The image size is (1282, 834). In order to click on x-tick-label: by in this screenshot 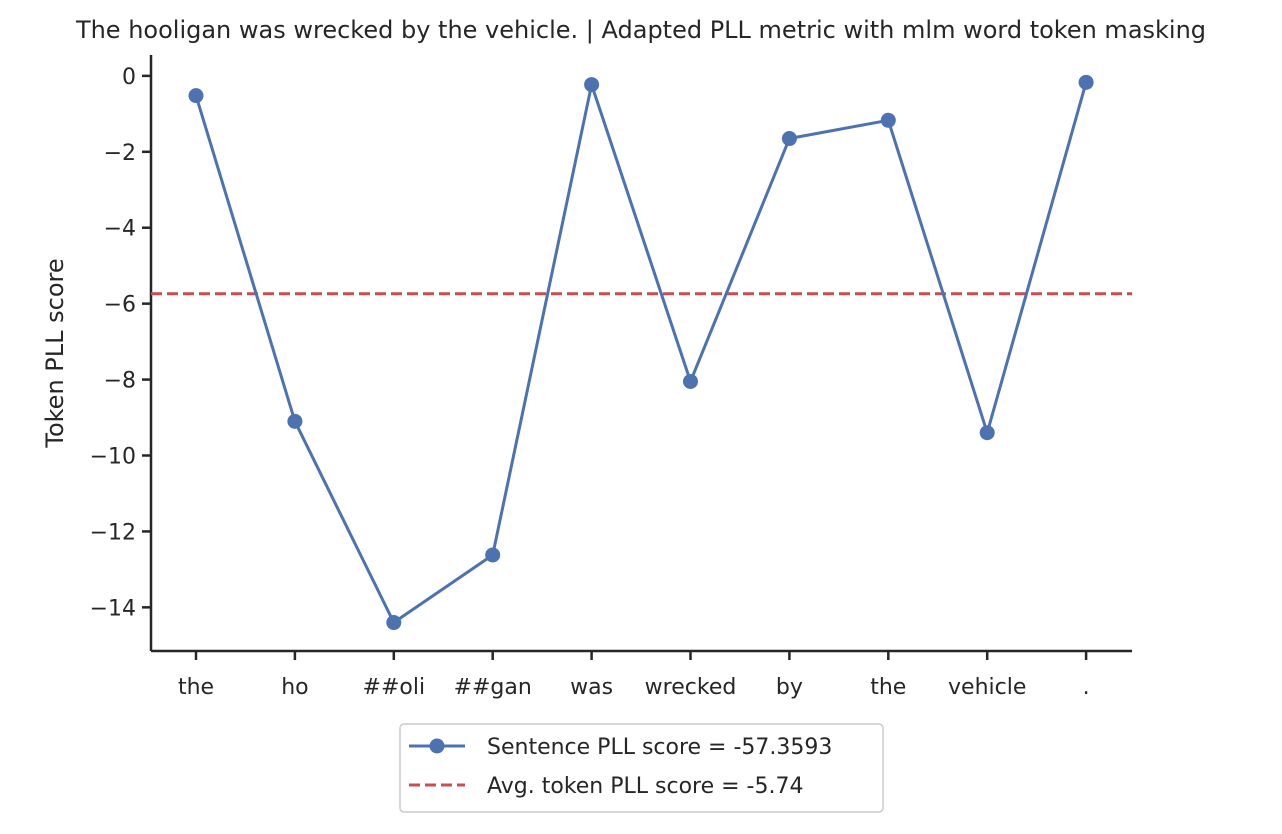, I will do `click(789, 687)`.